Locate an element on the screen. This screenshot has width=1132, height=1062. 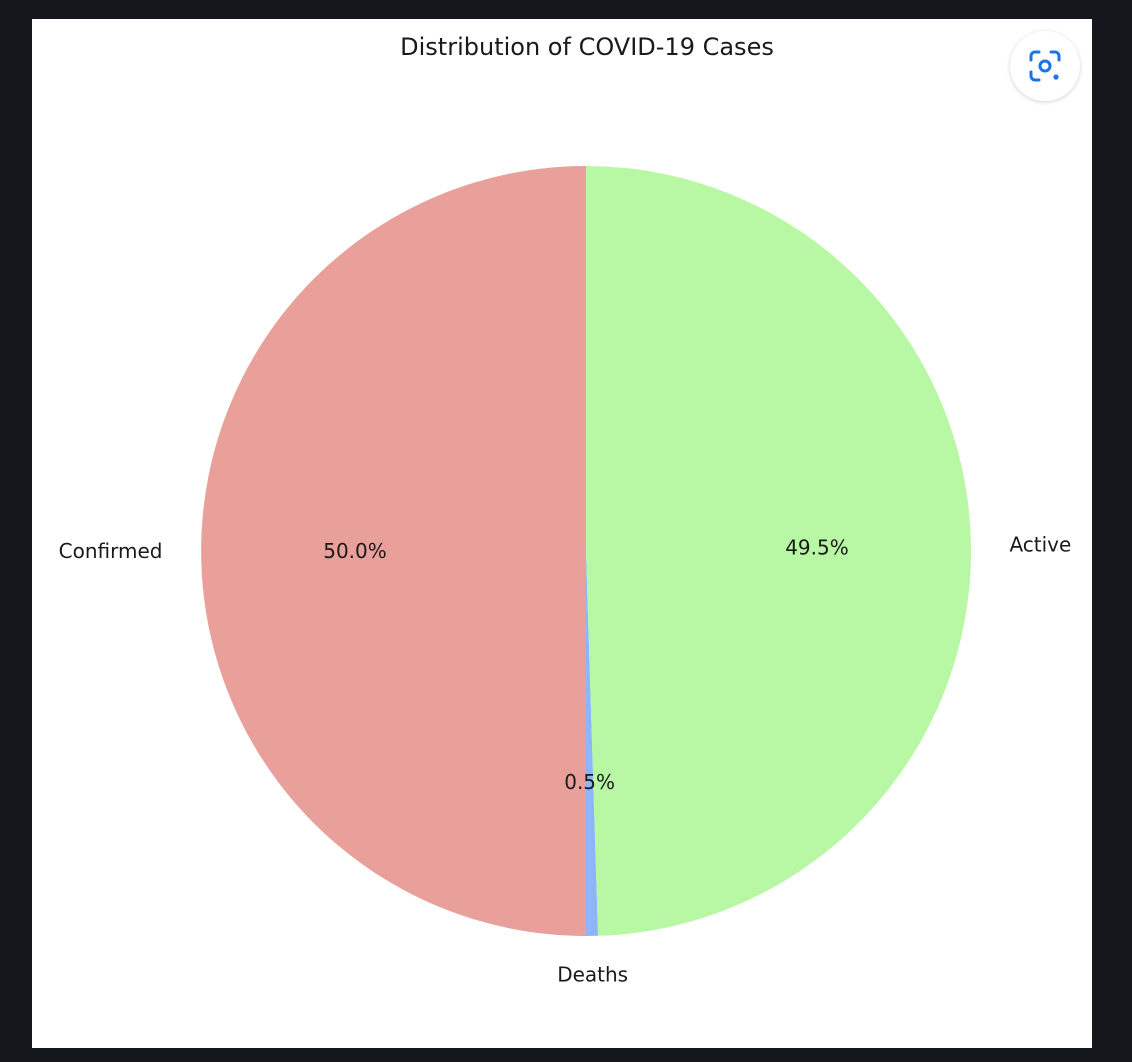
pie-percent-active: 49.5% is located at coordinates (817, 547).